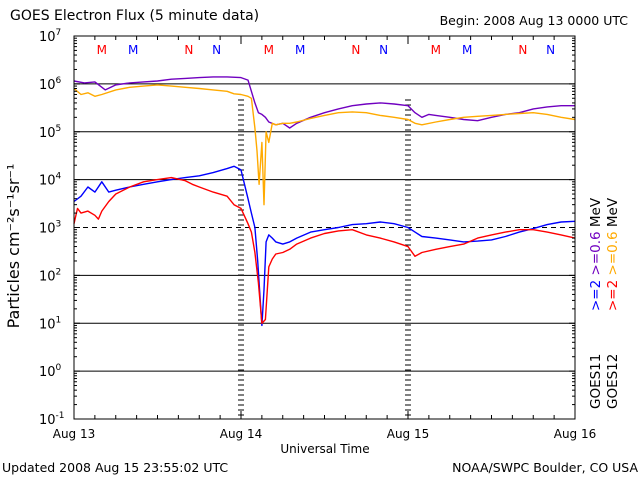  I want to click on y-tick-label: 10⁰, so click(50, 371).